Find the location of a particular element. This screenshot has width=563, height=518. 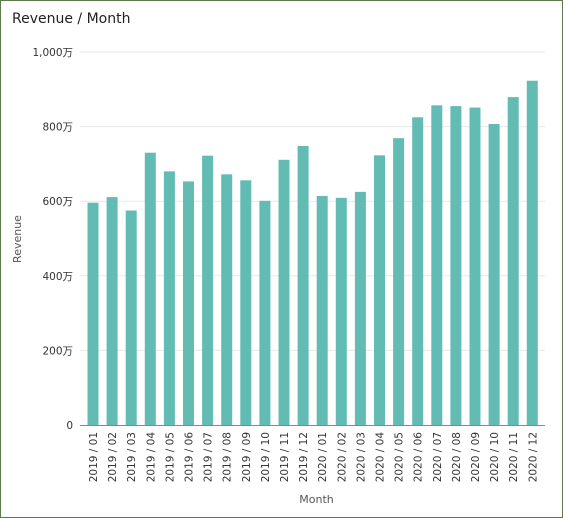

x-tick-label: 2020 / 10 is located at coordinates (495, 457).